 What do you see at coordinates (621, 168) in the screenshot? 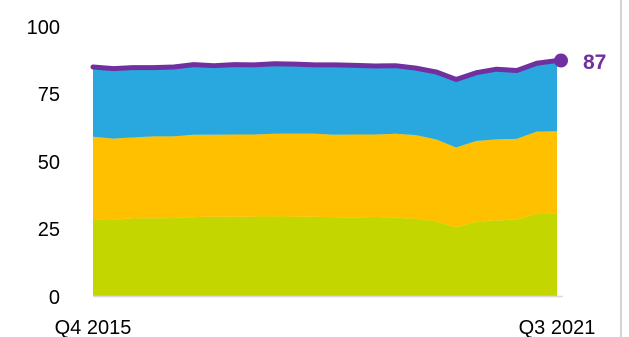
I see `right-border` at bounding box center [621, 168].